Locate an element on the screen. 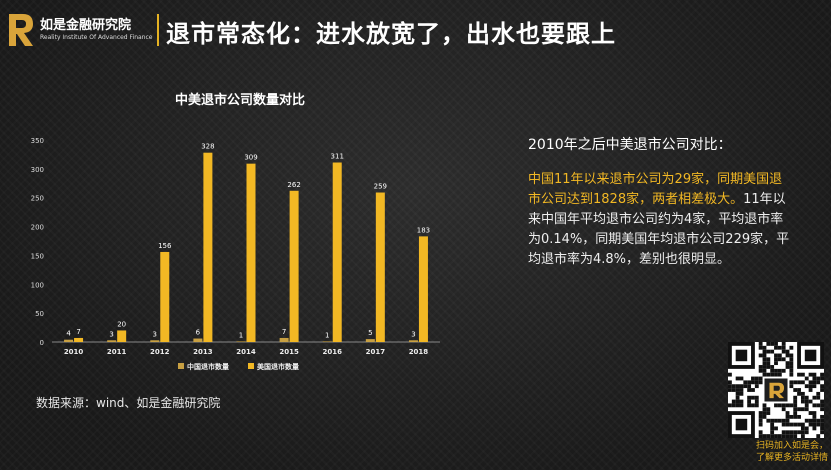 The height and width of the screenshot is (470, 831). x-tick-label: 2016 is located at coordinates (332, 352).